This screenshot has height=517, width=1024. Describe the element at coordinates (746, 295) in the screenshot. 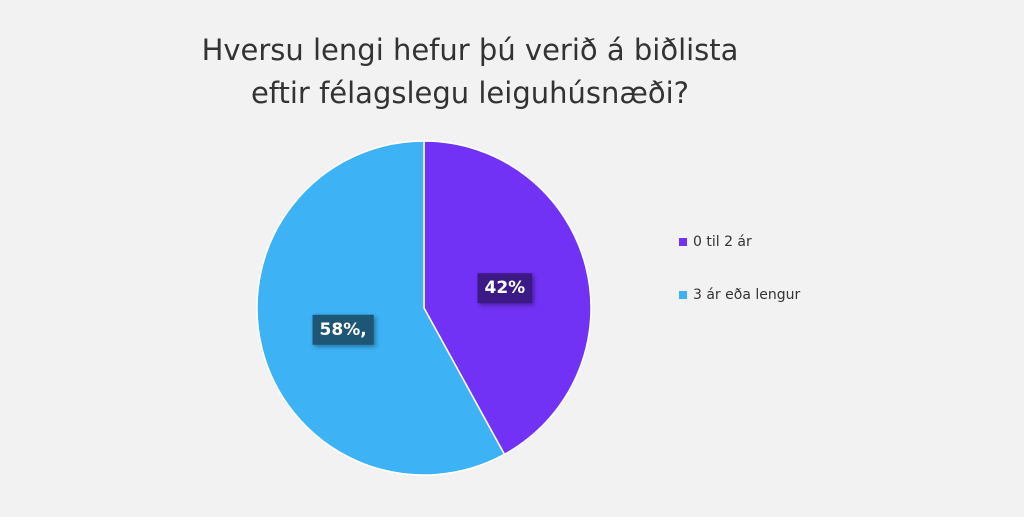

I see `legend-label: 3 ár eða lengur` at that location.